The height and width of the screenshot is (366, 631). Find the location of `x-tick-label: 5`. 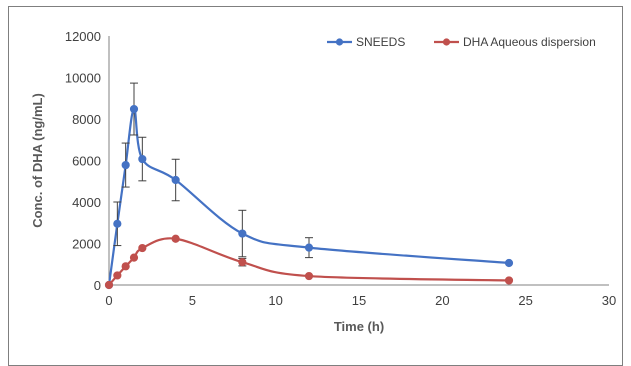

x-tick-label: 5 is located at coordinates (192, 300).